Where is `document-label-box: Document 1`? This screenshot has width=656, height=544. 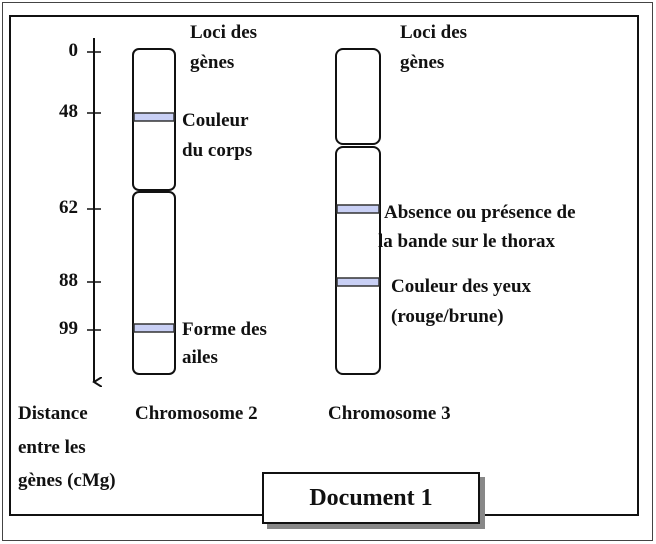 document-label-box: Document 1 is located at coordinates (371, 498).